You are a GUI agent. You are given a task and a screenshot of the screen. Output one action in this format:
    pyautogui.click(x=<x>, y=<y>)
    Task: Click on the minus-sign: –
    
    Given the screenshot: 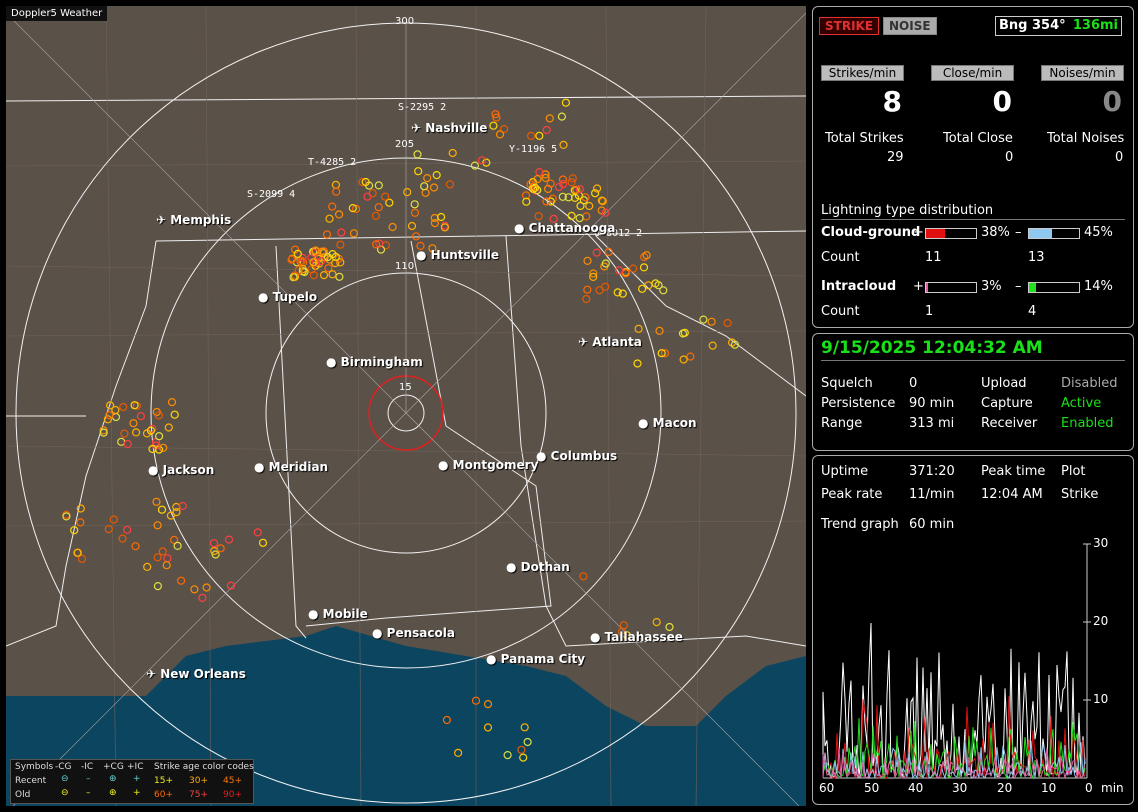 What is the action you would take?
    pyautogui.click(x=1018, y=232)
    